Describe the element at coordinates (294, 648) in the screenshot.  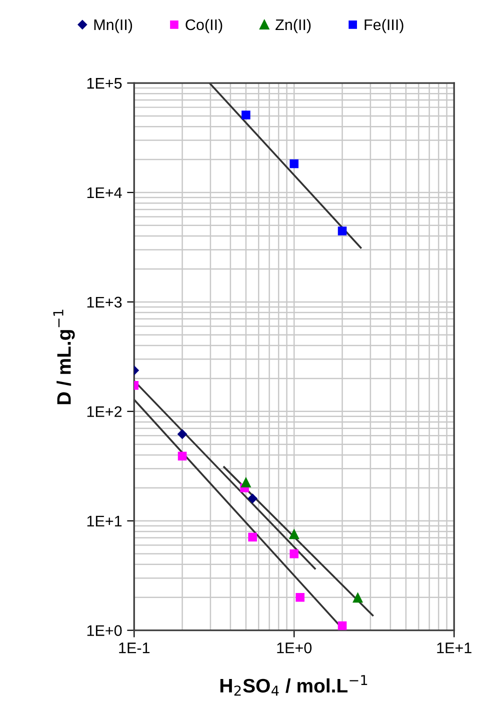
I see `x-tick-label: 1E+0` at that location.